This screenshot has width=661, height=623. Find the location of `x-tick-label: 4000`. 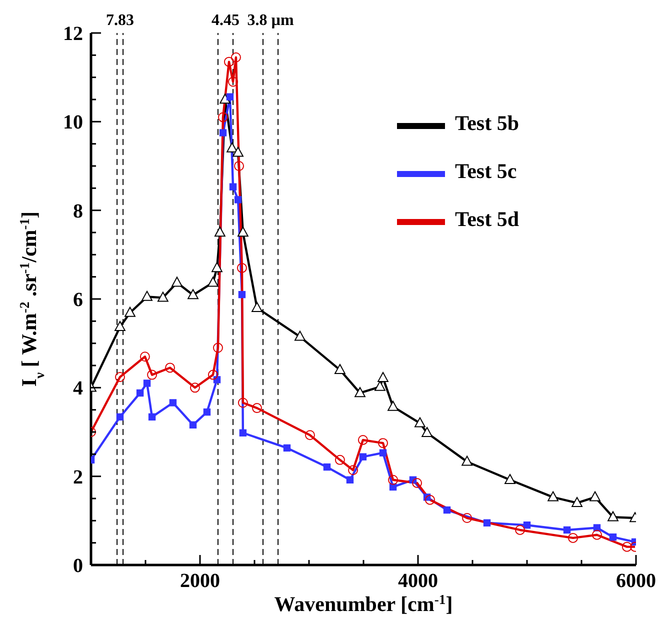

x-tick-label: 4000 is located at coordinates (418, 581).